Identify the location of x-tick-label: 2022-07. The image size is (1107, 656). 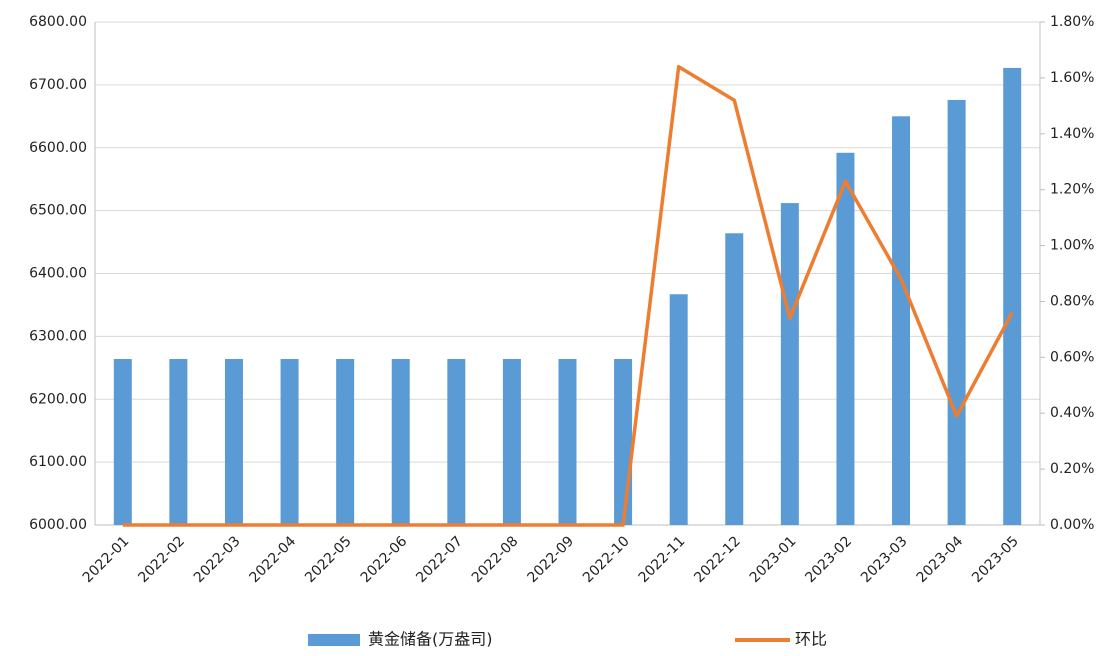
(439, 559).